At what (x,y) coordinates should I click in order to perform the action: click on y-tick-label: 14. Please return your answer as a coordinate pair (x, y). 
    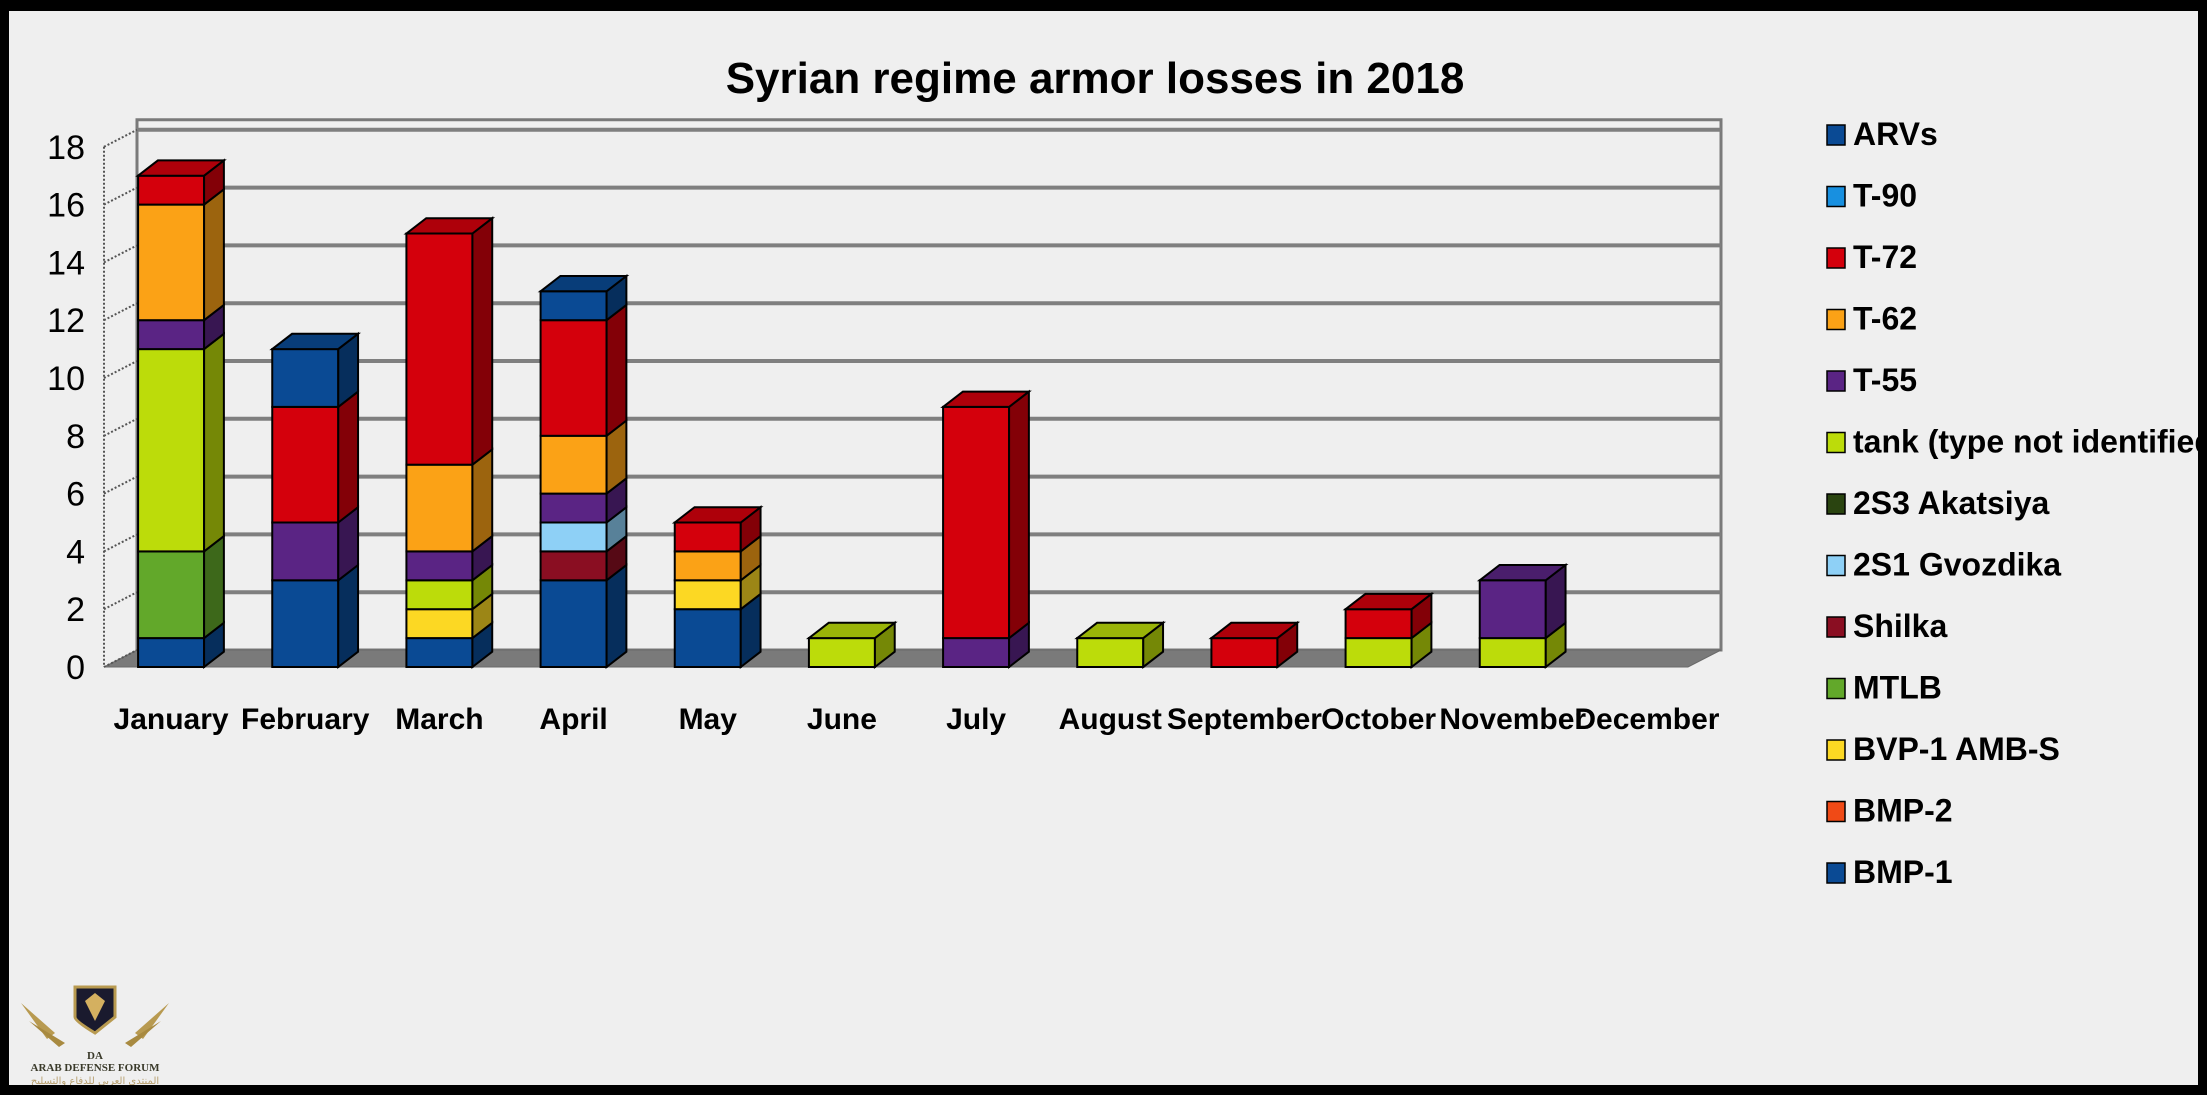
    Looking at the image, I should click on (66, 263).